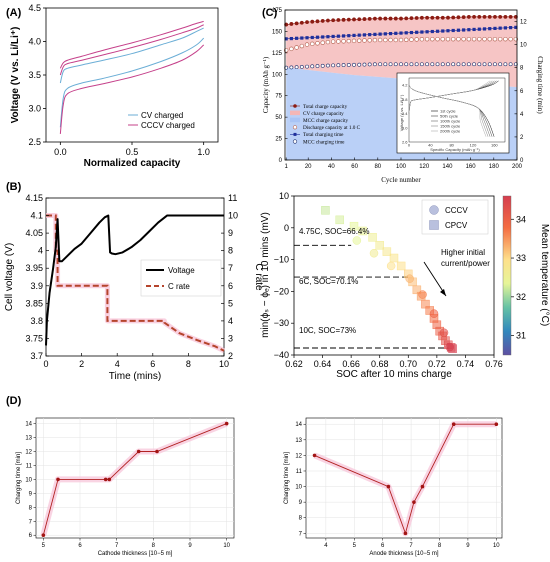  Describe the element at coordinates (34, 142) in the screenshot. I see `y-tick-label-a: 2.5` at that location.